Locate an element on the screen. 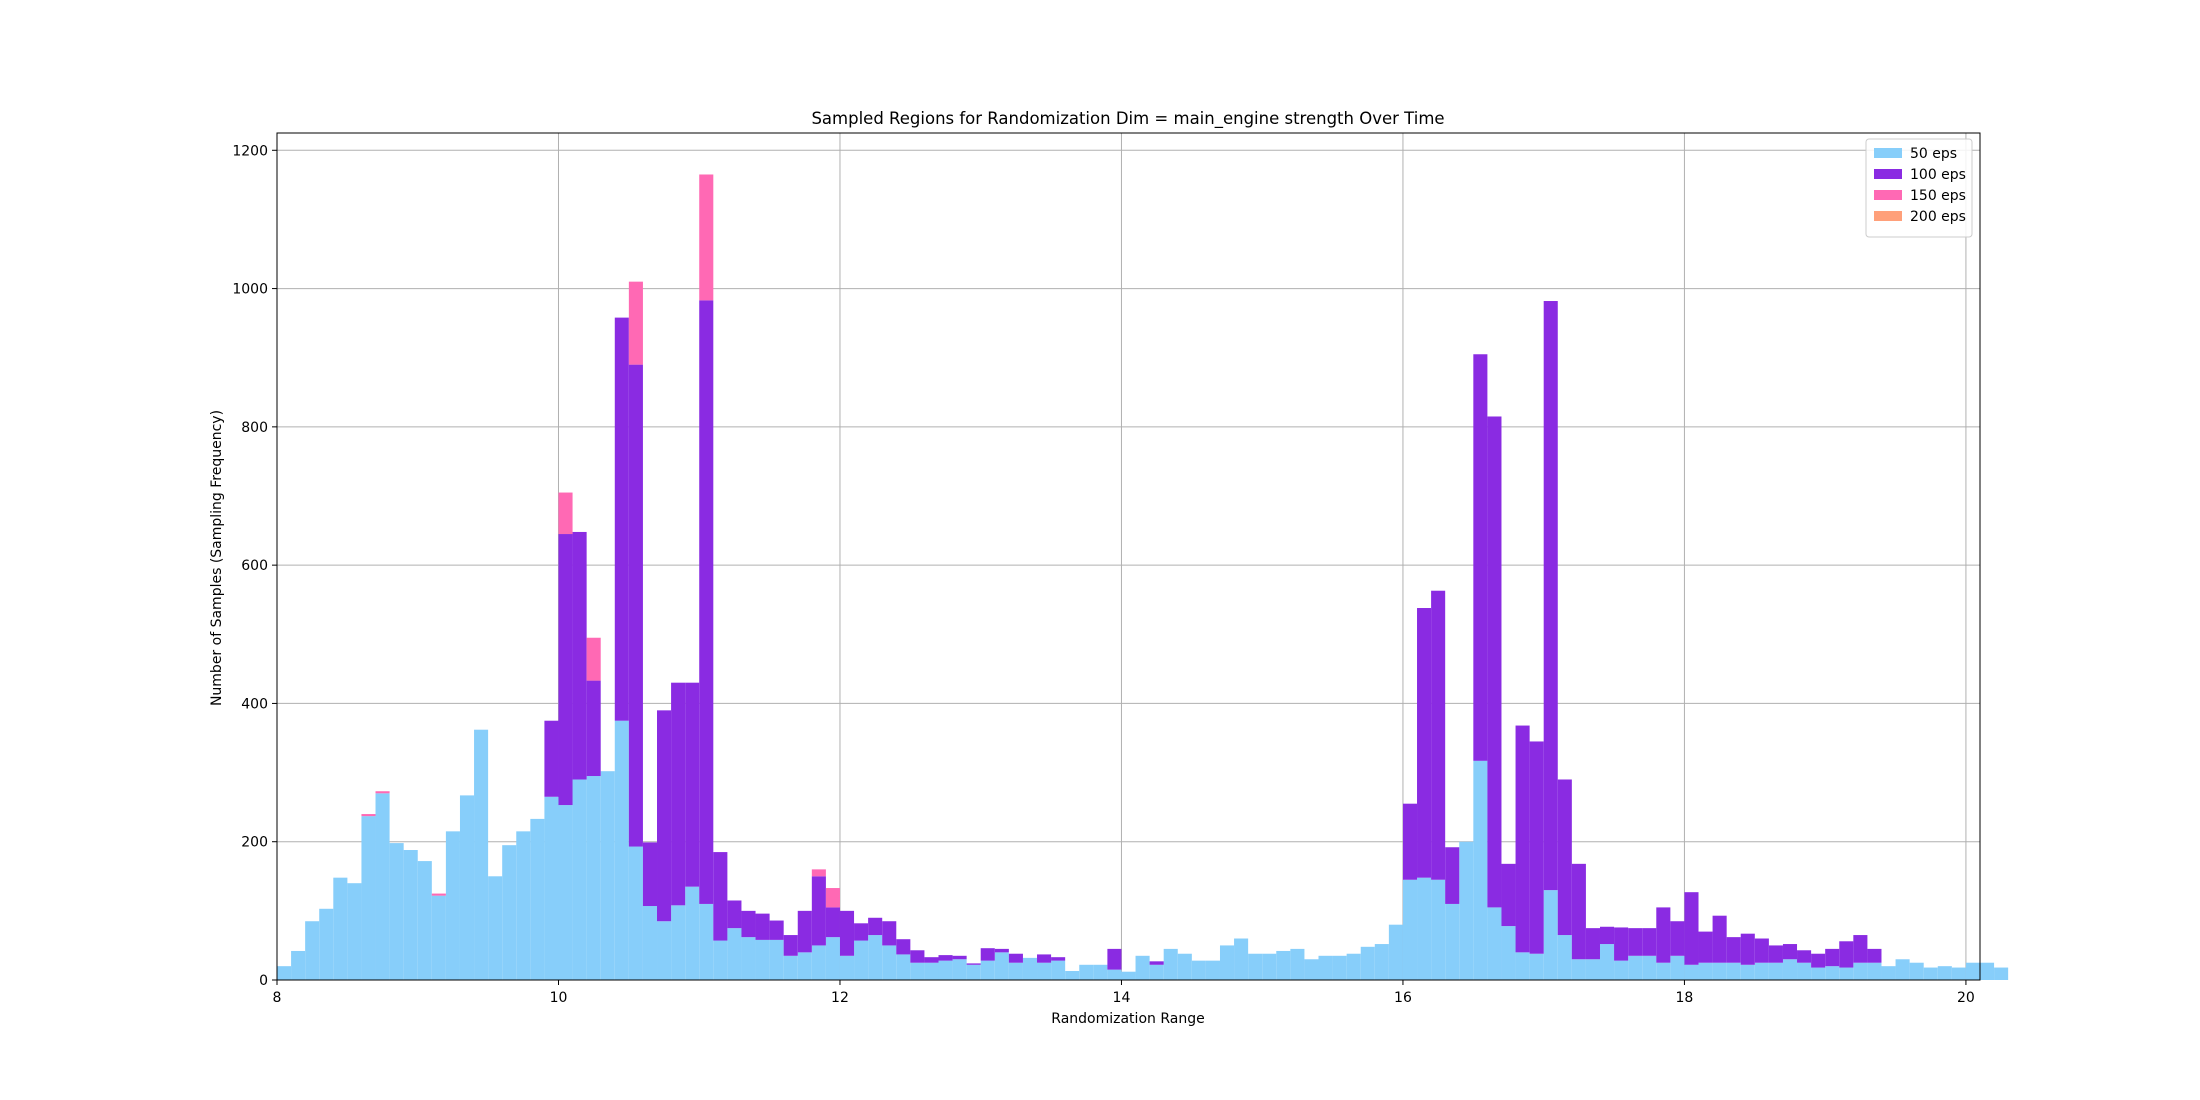 This screenshot has width=2200, height=1100. y-tick-label: 600 is located at coordinates (254, 566).